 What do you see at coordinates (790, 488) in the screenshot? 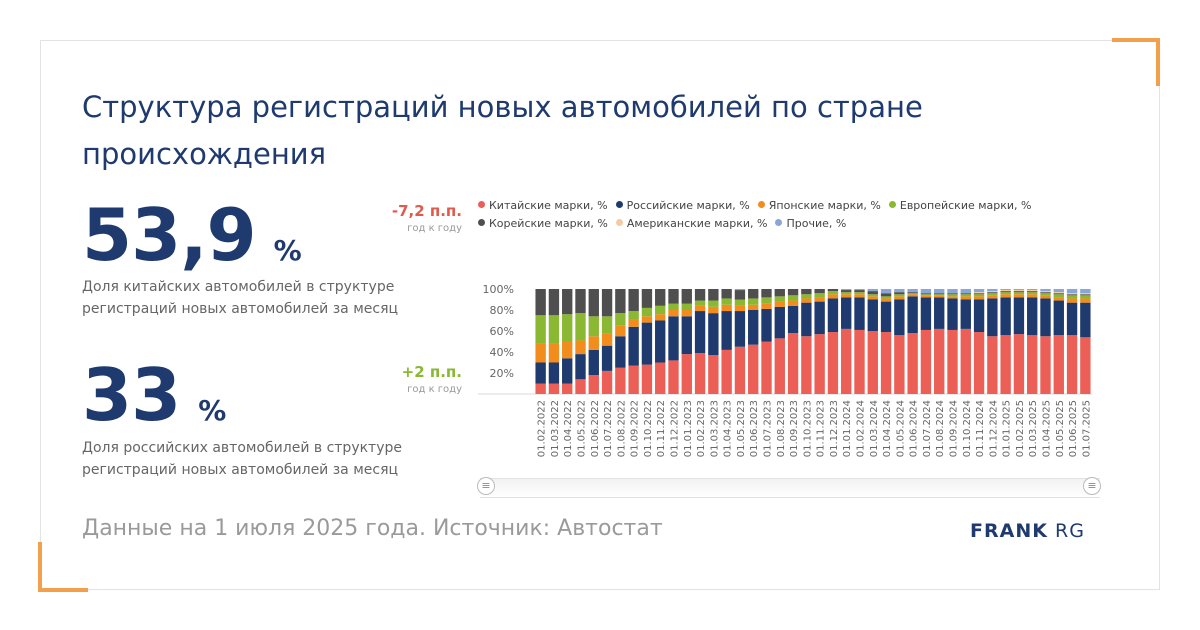
I see `range-scrollbar` at bounding box center [790, 488].